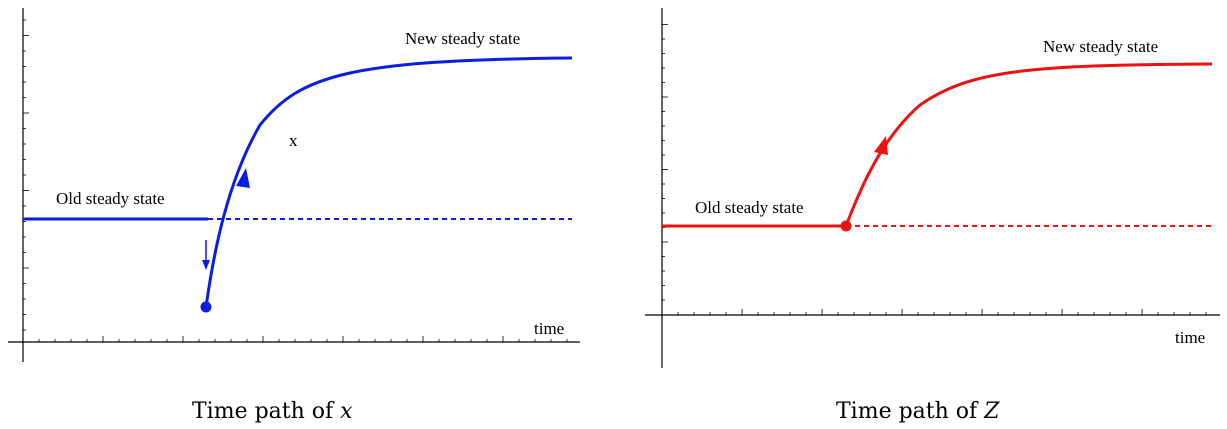 This screenshot has width=1227, height=429. What do you see at coordinates (206, 265) in the screenshot?
I see `jump-down-arrow-icon` at bounding box center [206, 265].